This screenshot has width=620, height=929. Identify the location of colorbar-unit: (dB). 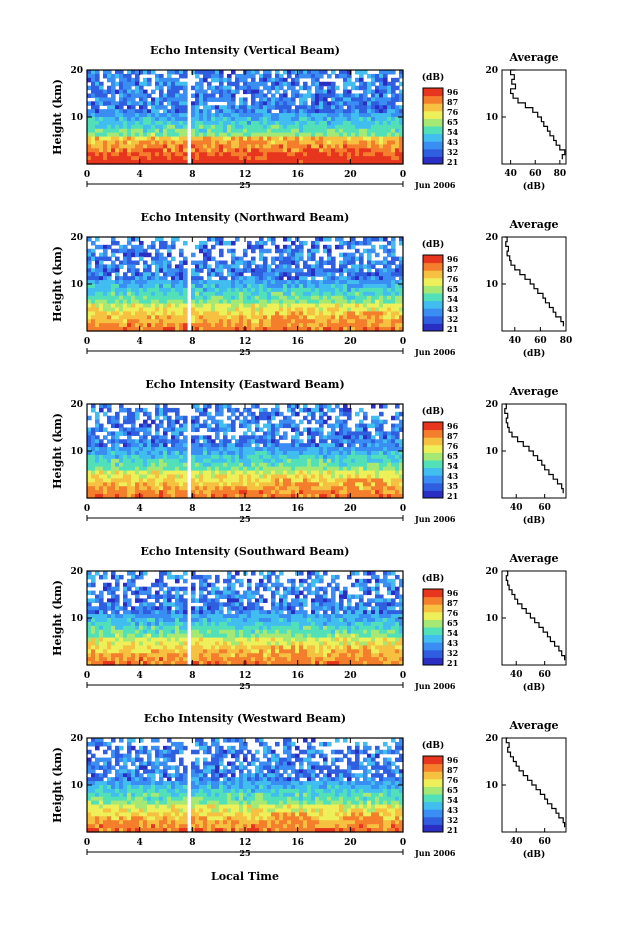
(433, 77).